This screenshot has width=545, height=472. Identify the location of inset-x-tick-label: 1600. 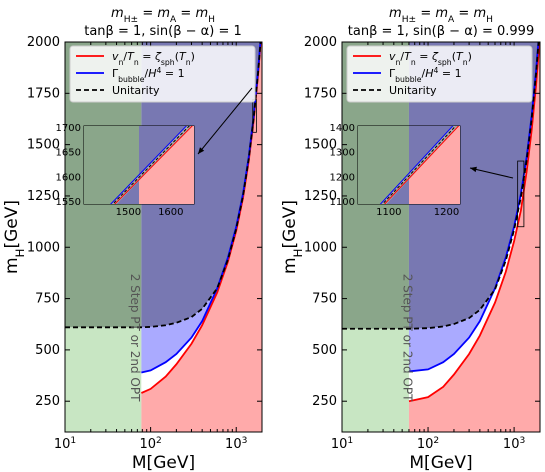
(170, 212).